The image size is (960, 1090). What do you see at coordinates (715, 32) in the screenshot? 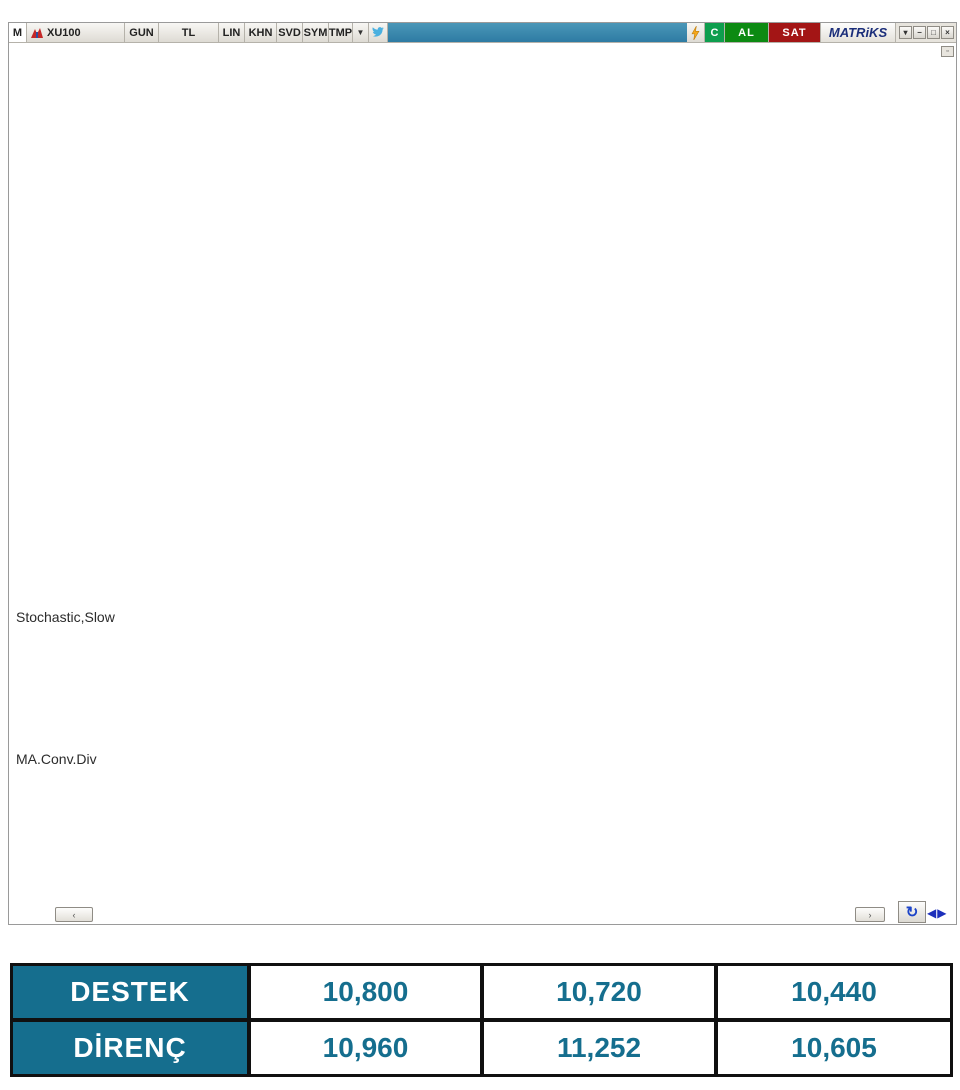
I see `c-button: C` at bounding box center [715, 32].